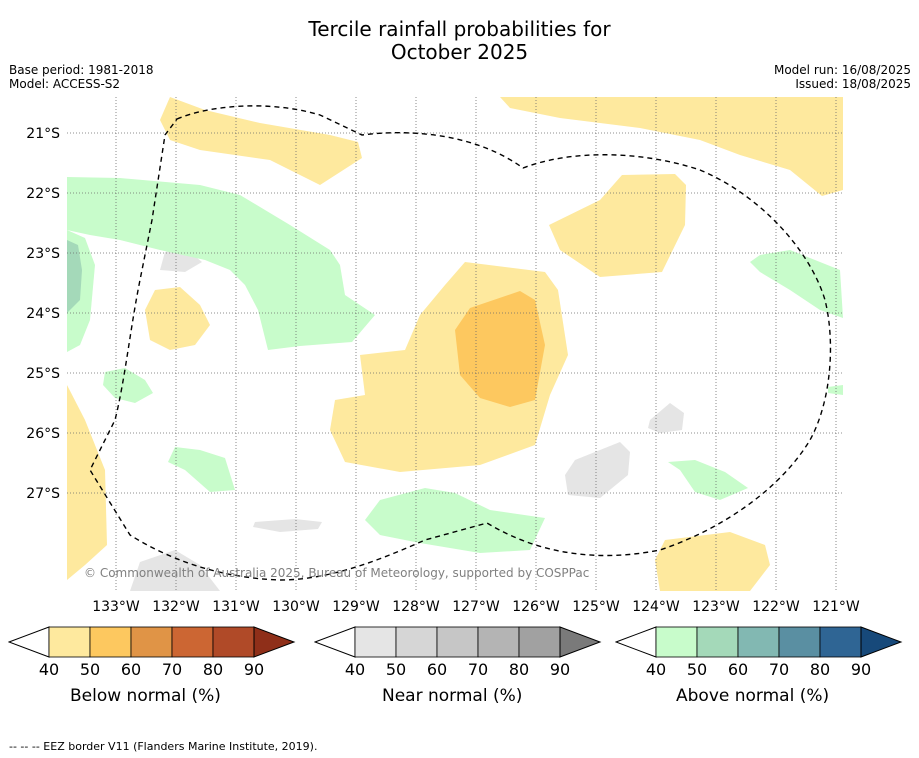 This screenshot has width=919, height=758. What do you see at coordinates (356, 607) in the screenshot?
I see `longitude-label: 129°W` at bounding box center [356, 607].